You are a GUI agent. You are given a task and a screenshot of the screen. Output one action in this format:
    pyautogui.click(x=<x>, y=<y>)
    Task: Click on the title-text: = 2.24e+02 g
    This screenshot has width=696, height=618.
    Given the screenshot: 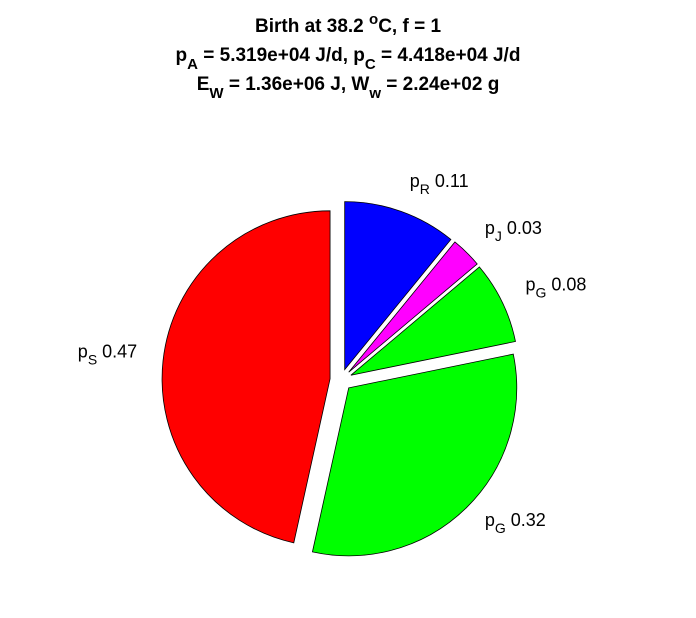 What is the action you would take?
    pyautogui.click(x=440, y=84)
    